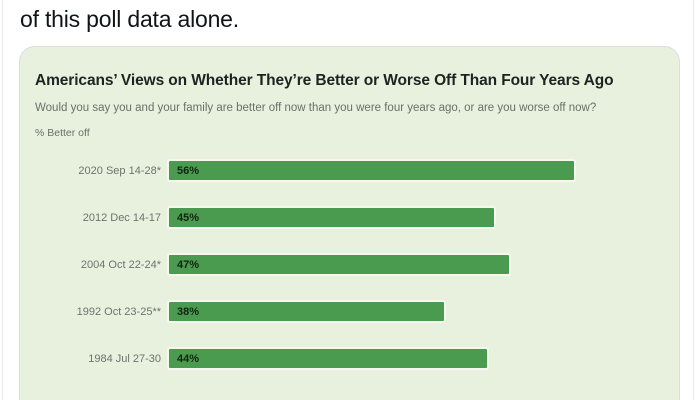 The width and height of the screenshot is (700, 400). I want to click on bar-2020: 56%, so click(371, 170).